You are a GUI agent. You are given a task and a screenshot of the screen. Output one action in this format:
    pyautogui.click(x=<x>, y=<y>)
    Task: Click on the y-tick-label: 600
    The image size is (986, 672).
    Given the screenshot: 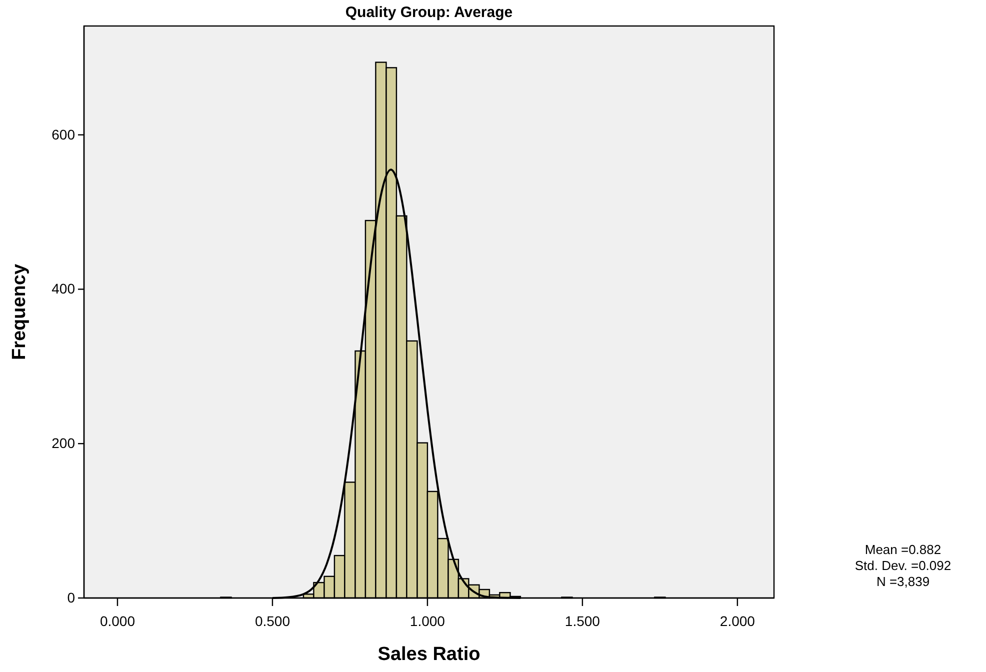 What is the action you would take?
    pyautogui.click(x=64, y=134)
    